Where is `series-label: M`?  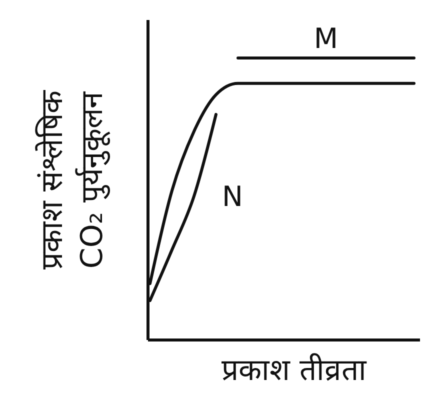
series-label: M is located at coordinates (326, 38).